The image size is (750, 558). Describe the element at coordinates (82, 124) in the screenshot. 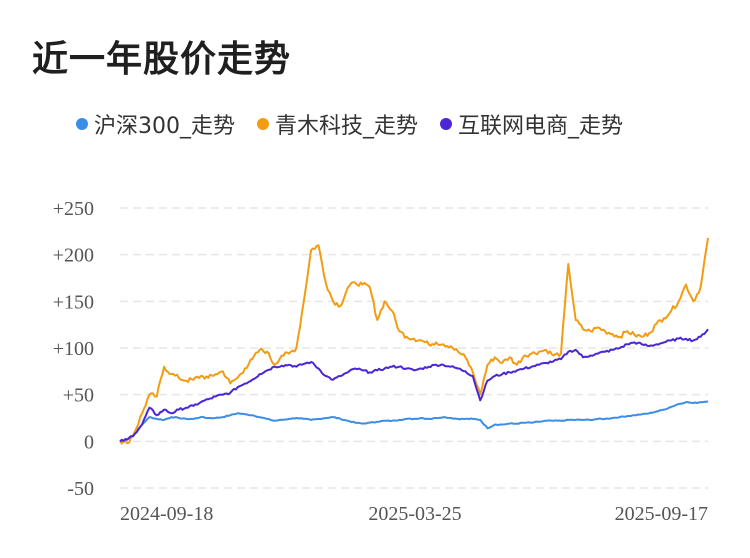

I see `legend-dot-hs300` at that location.